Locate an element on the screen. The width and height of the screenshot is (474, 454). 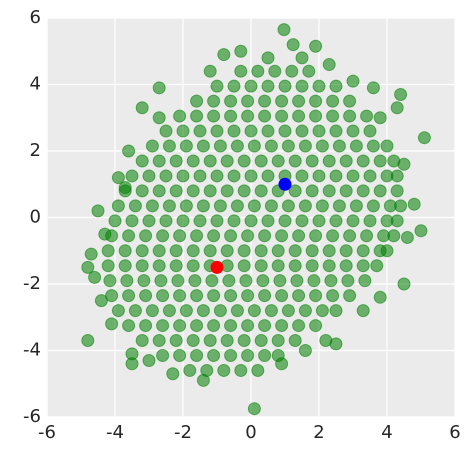
y-tick-label: -4 is located at coordinates (32, 350).